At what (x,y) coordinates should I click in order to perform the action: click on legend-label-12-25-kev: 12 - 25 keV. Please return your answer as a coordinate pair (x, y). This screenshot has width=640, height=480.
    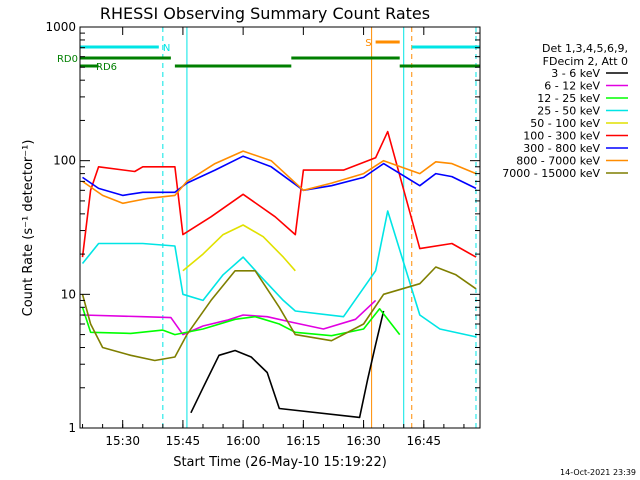
    Looking at the image, I should click on (568, 98).